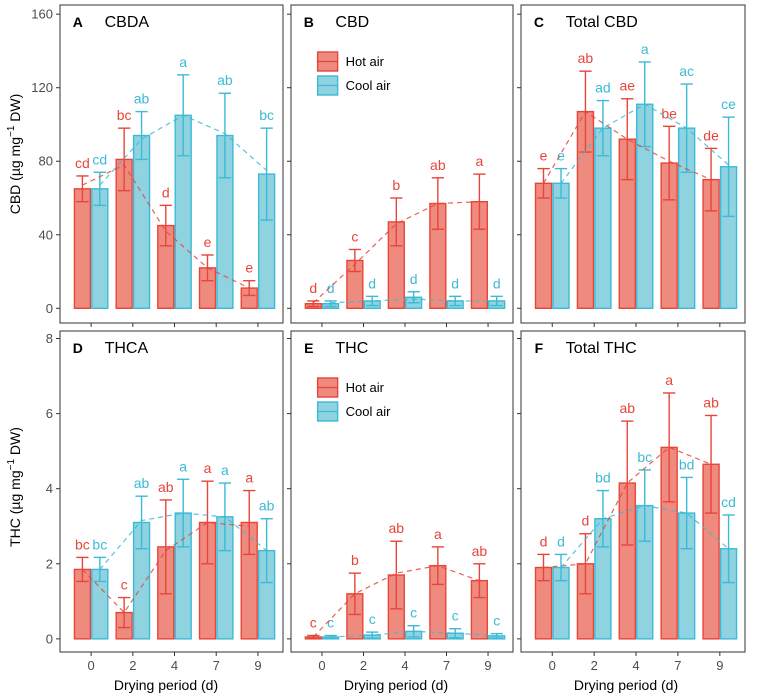  I want to click on significance-letter-hot: bc, so click(124, 115).